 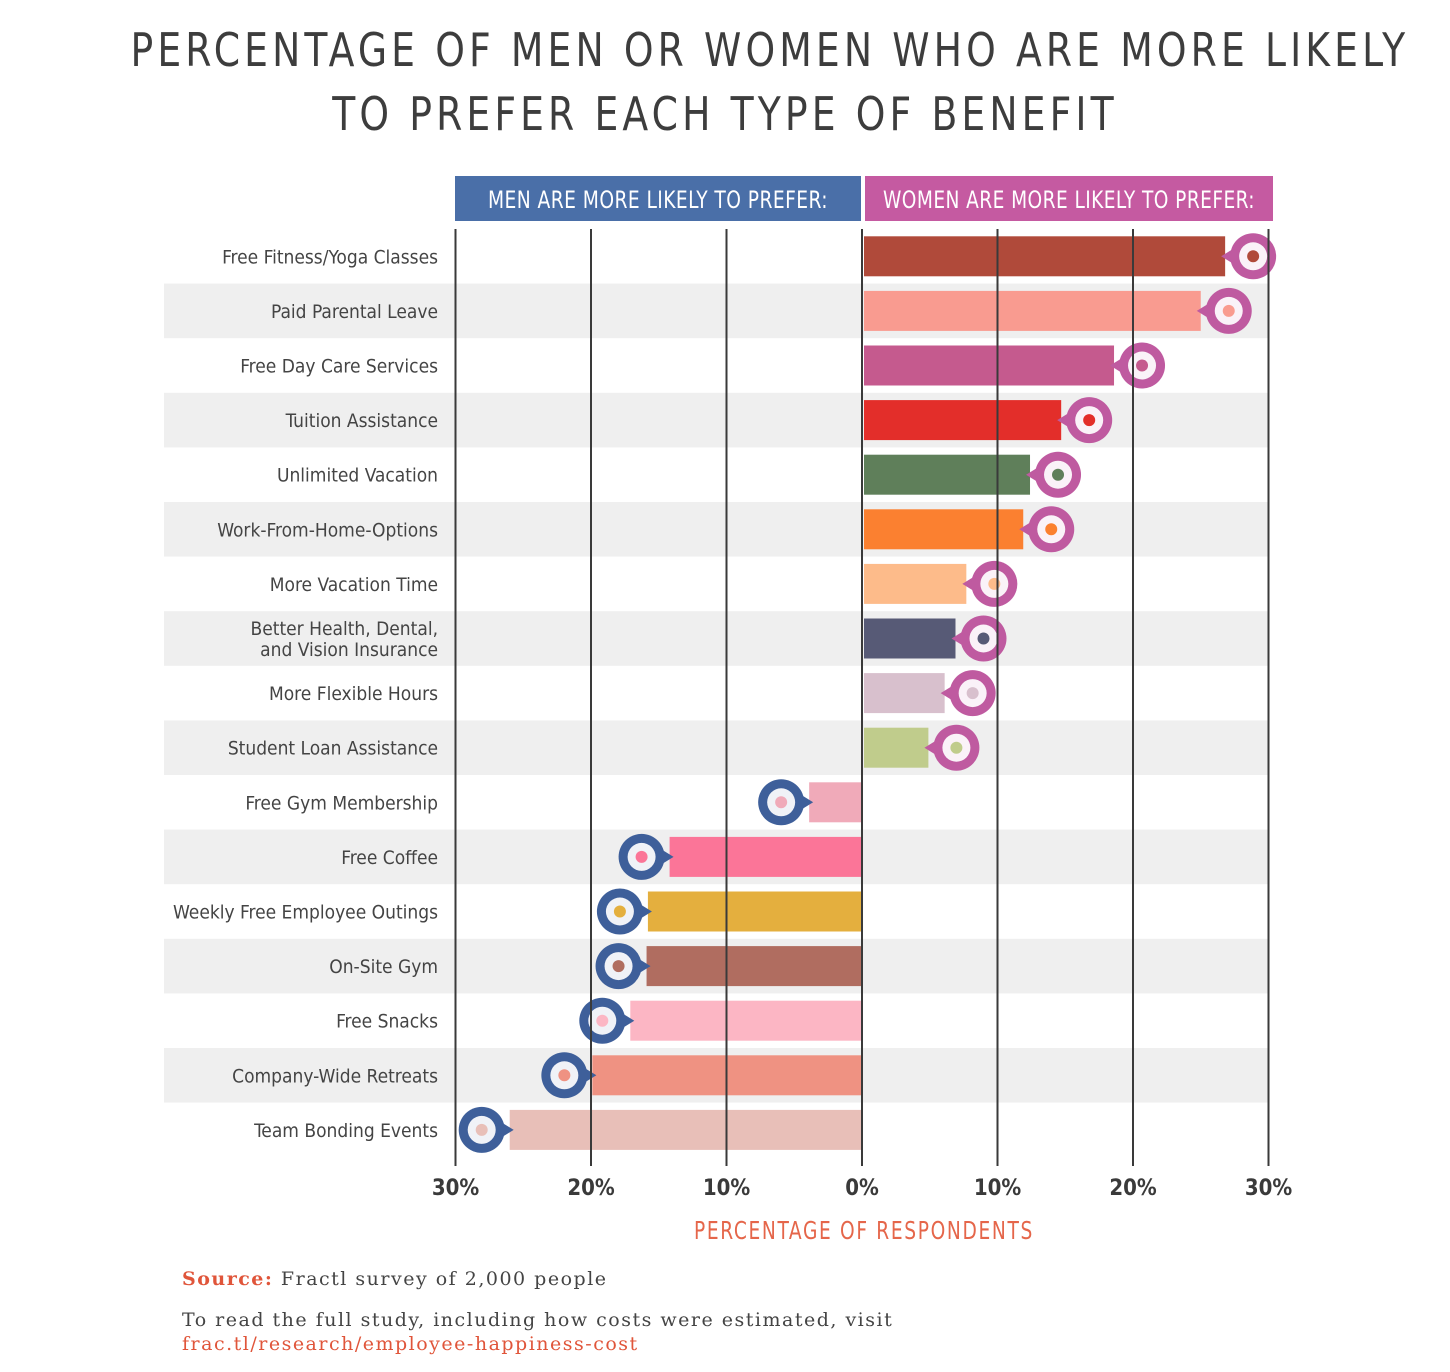 I want to click on category-label: Work-From-Home-Options, so click(x=327, y=530).